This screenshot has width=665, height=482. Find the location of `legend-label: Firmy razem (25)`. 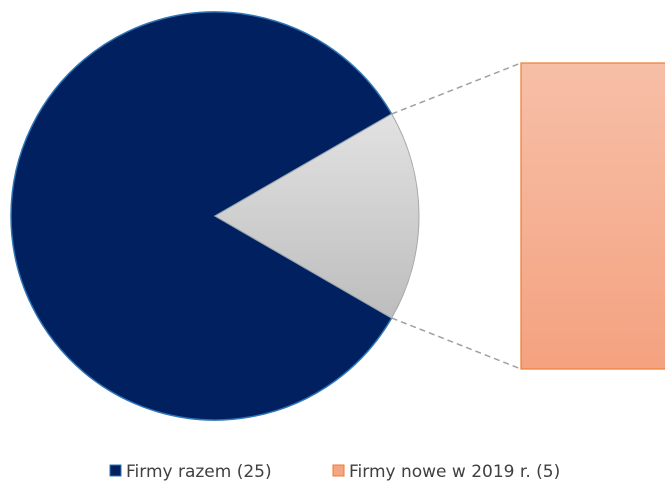

legend-label: Firmy razem (25) is located at coordinates (199, 472).